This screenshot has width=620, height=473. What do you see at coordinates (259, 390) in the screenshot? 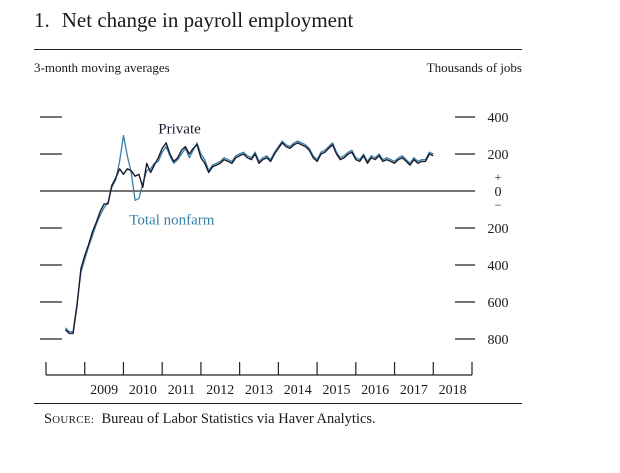
I see `x-tick-label: 2013` at bounding box center [259, 390].